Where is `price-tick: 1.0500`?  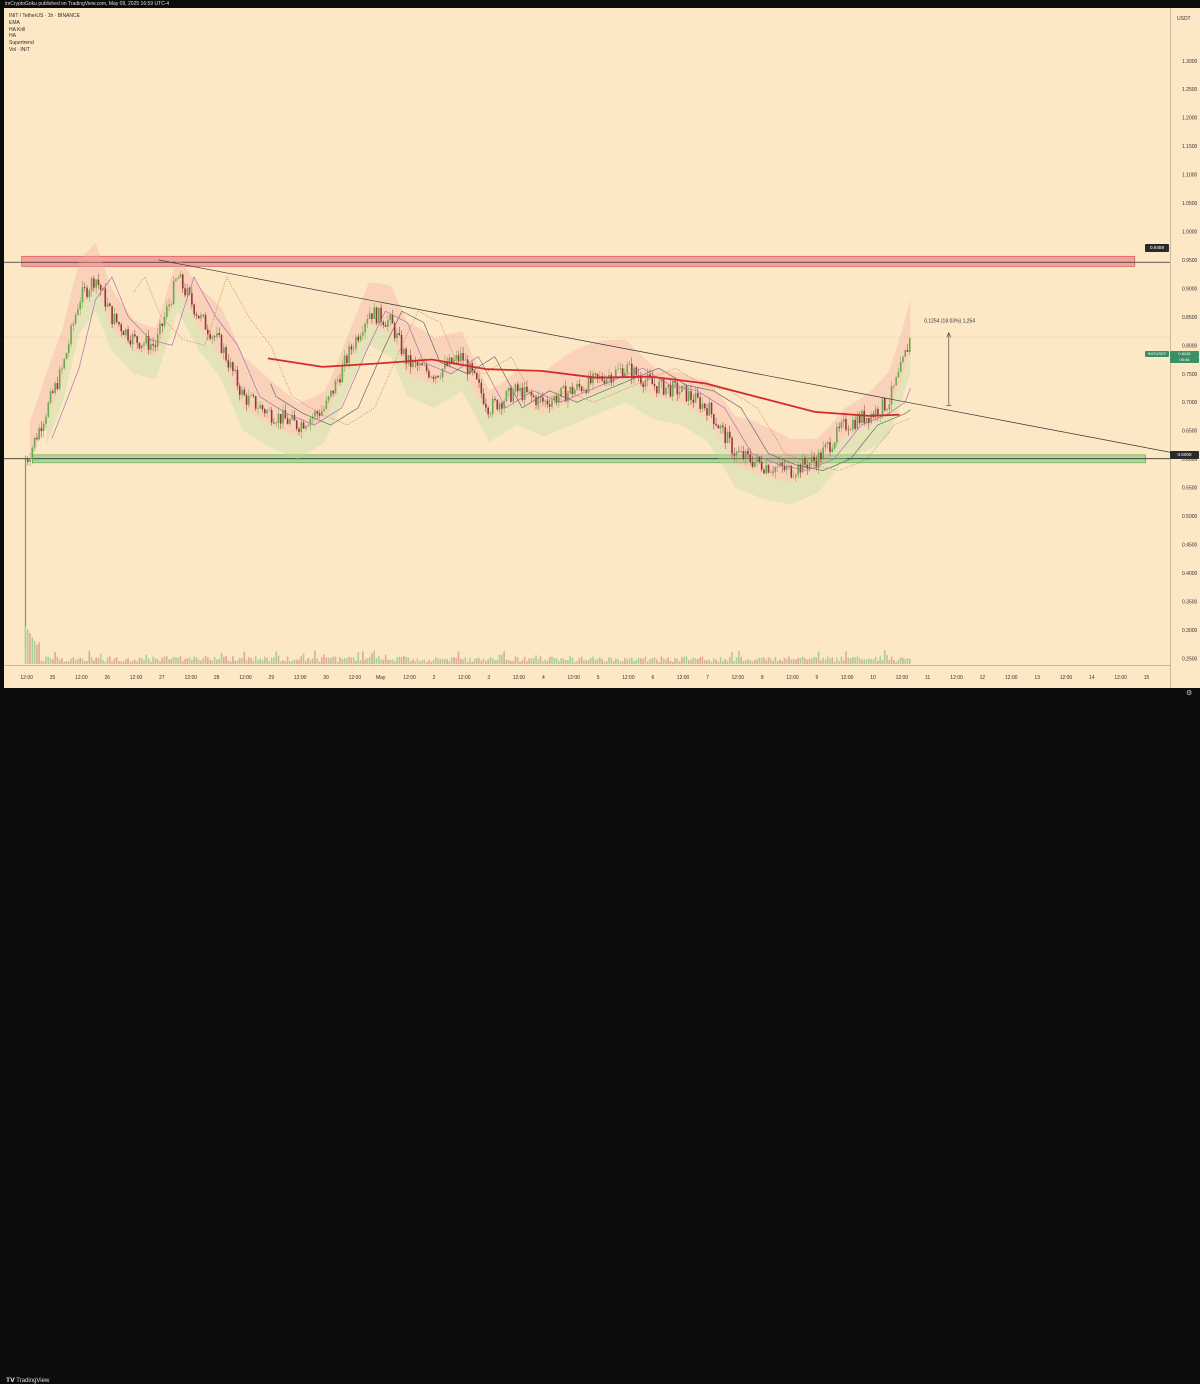 price-tick: 1.0500 is located at coordinates (1190, 204).